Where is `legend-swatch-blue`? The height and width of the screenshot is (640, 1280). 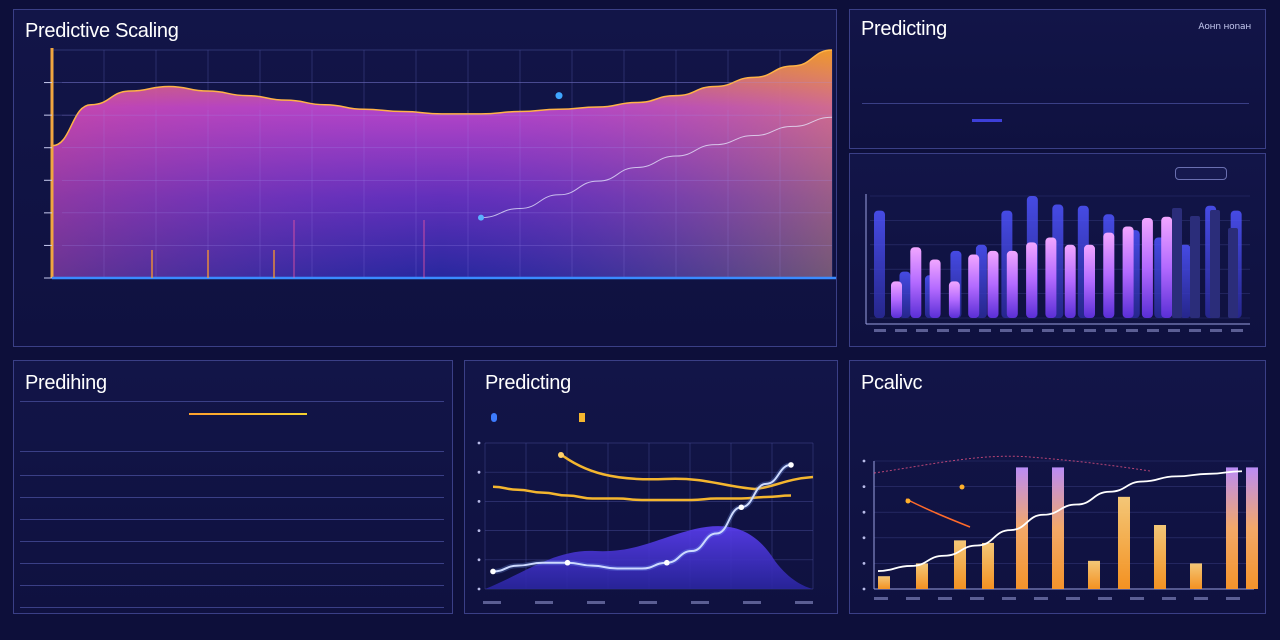 legend-swatch-blue is located at coordinates (494, 417).